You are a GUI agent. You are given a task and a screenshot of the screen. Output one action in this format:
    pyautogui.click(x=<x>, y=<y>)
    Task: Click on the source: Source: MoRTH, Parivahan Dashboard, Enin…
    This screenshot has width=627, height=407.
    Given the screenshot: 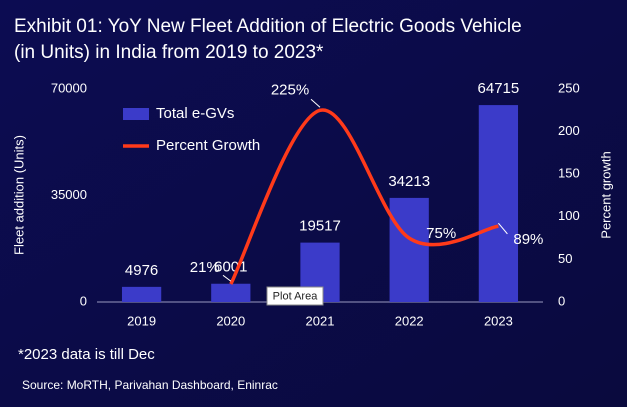 What is the action you would take?
    pyautogui.click(x=150, y=385)
    